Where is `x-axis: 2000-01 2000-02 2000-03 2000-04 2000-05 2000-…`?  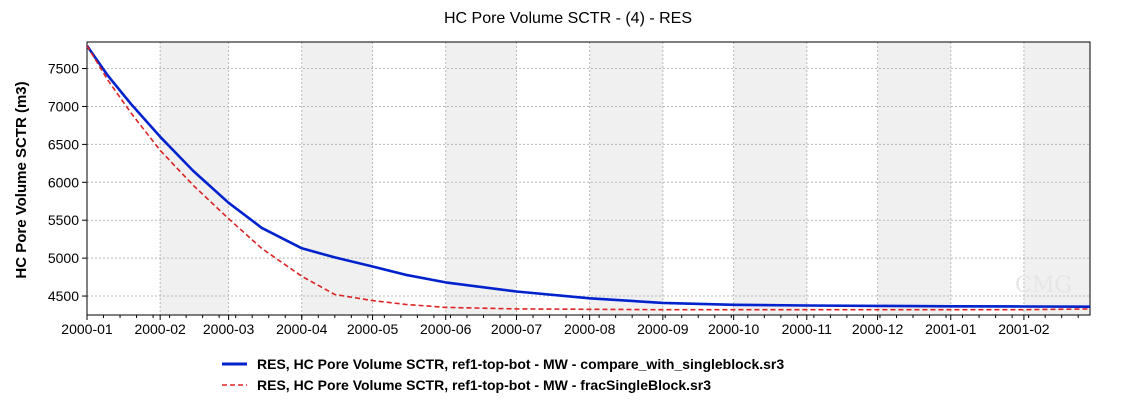 x-axis: 2000-01 2000-02 2000-03 2000-04 2000-05 2000-… is located at coordinates (570, 326).